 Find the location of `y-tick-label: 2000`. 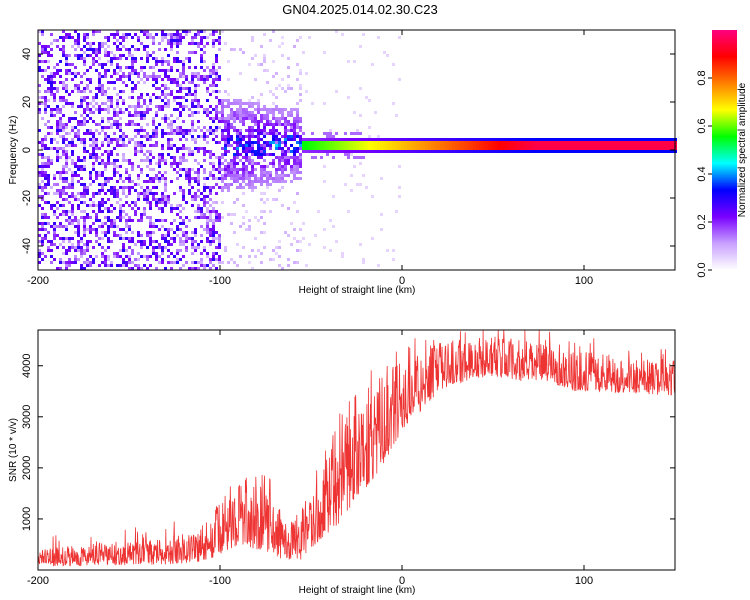

y-tick-label: 2000 is located at coordinates (27, 468).